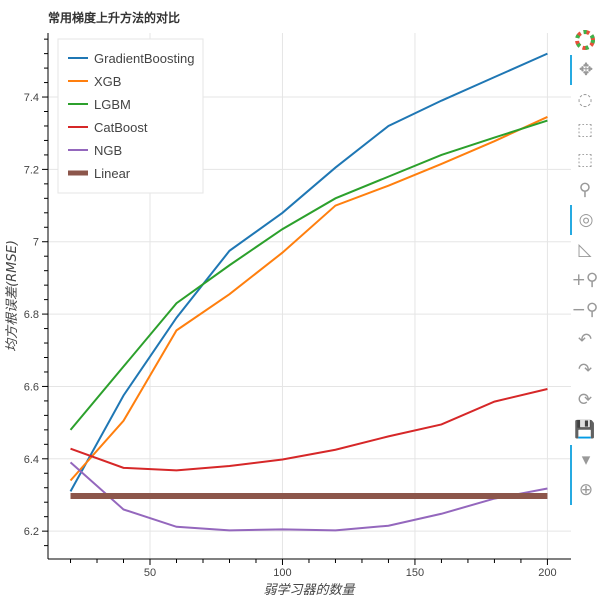 The height and width of the screenshot is (600, 600). I want to click on x-axis-label: 弱学习器的数量, so click(309, 590).